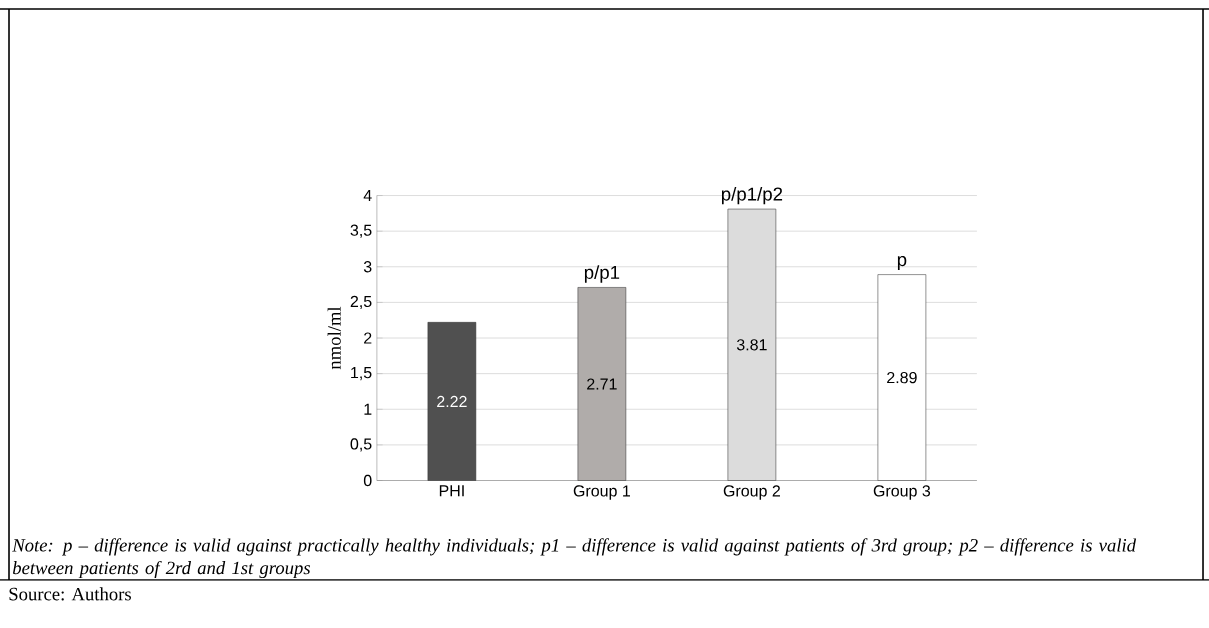 The height and width of the screenshot is (628, 1209). I want to click on y-tick-label: 3, so click(367, 267).